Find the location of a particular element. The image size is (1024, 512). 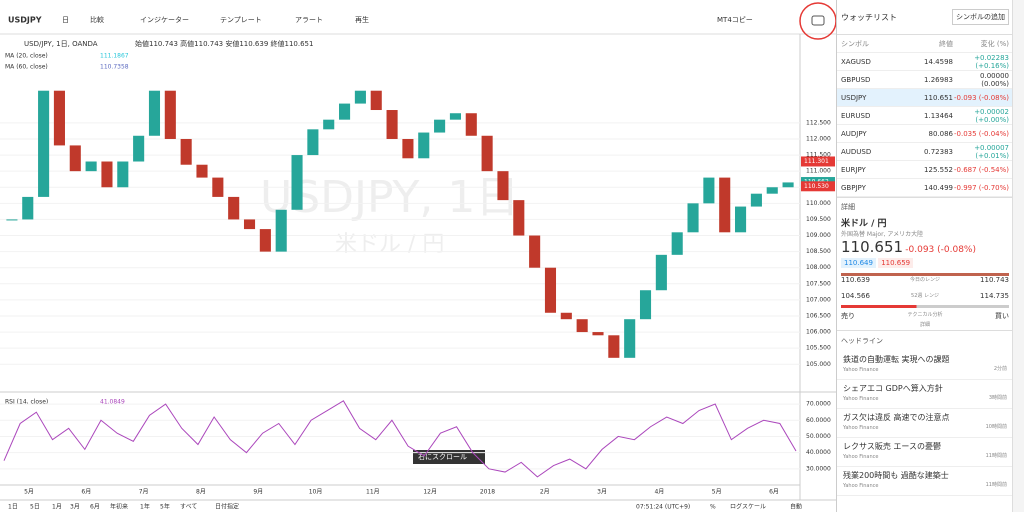

range-button: 1年 is located at coordinates (145, 507).